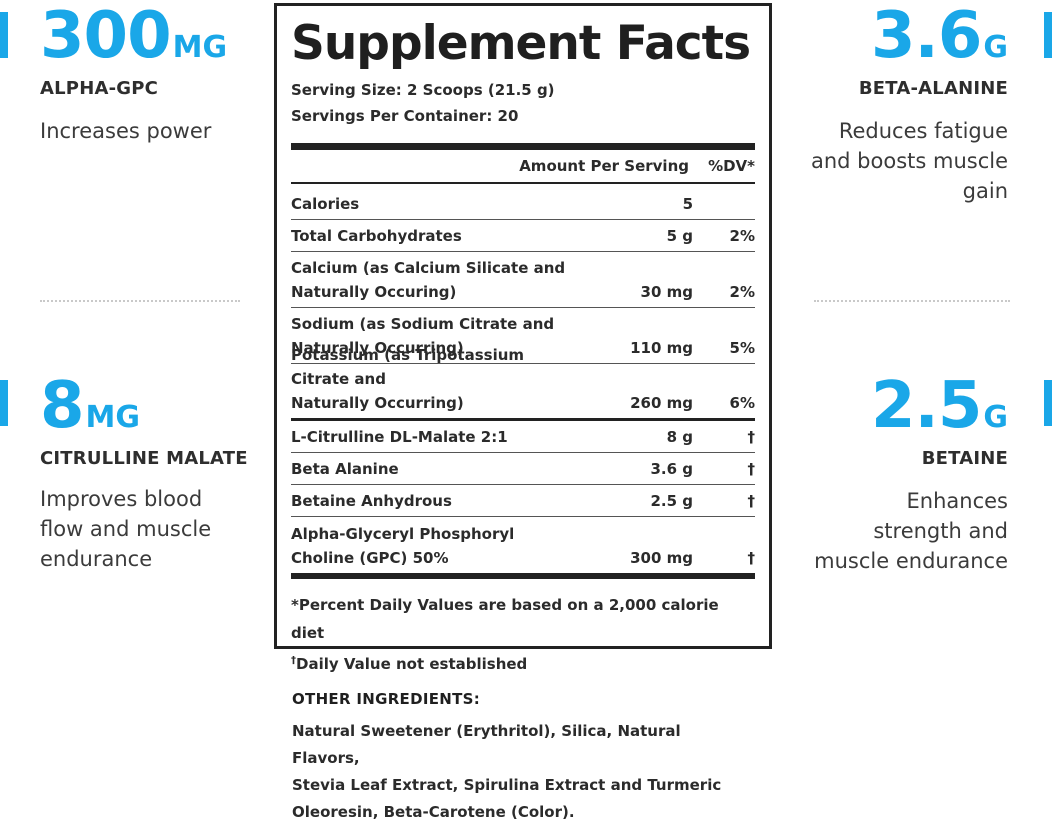 The height and width of the screenshot is (826, 1052). I want to click on callout-desc: Reduces fatigue and boosts muscle gain, so click(898, 161).